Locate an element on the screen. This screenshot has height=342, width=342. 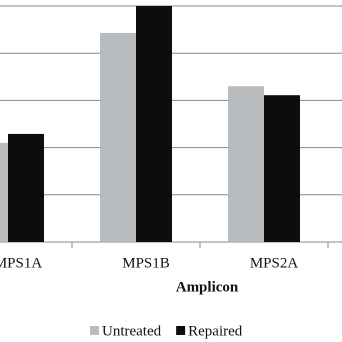
legend-label: Repaired is located at coordinates (215, 331).